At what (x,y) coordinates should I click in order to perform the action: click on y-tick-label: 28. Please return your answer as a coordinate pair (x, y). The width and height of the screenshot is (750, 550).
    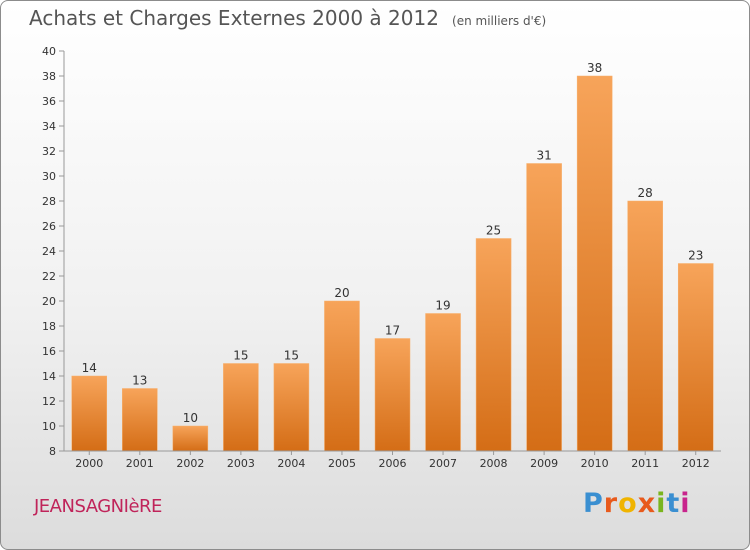
    Looking at the image, I should click on (49, 201).